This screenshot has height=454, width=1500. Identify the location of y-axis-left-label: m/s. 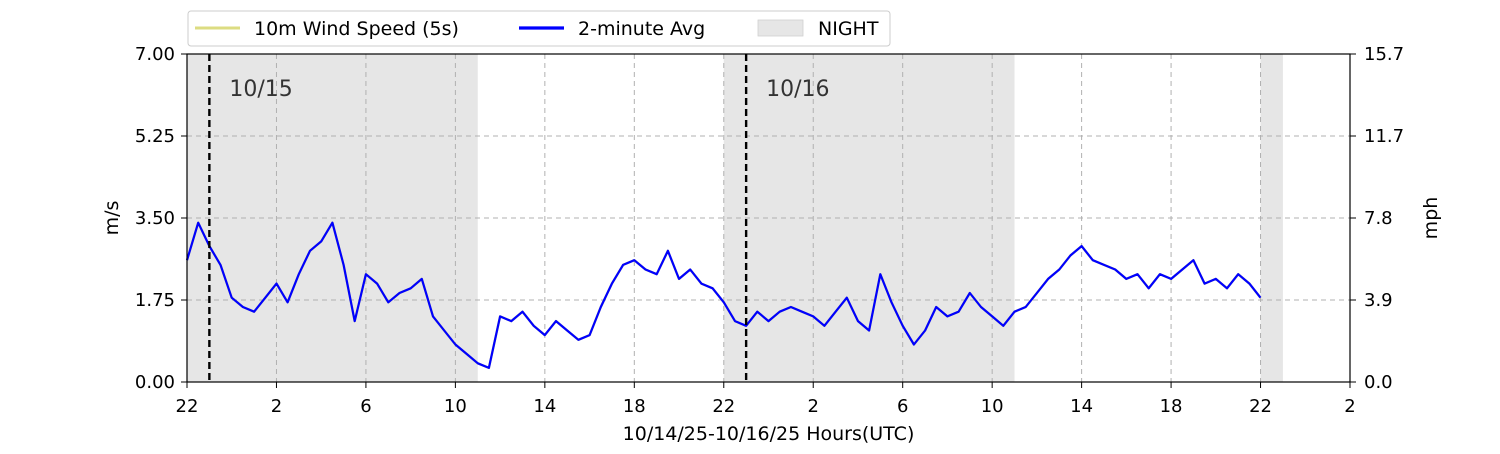
(112, 218).